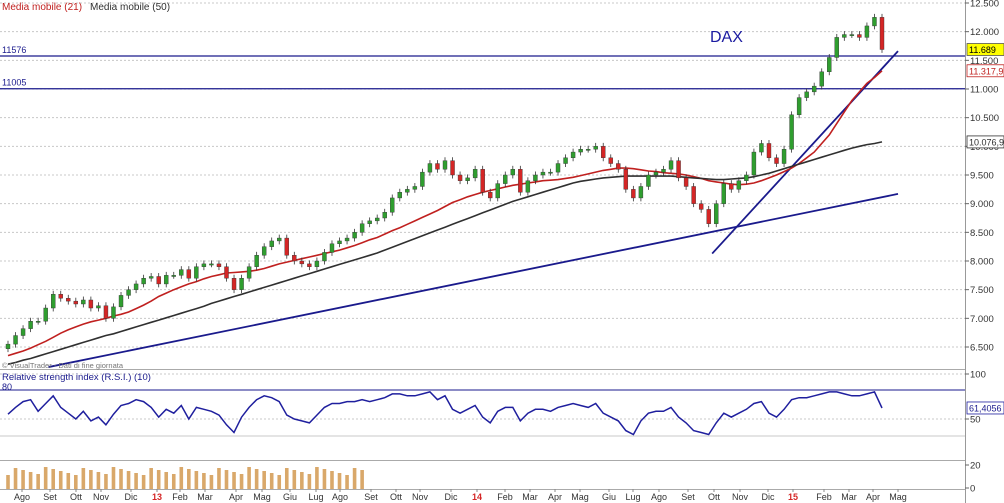 The image size is (1004, 503). I want to click on price-tick-label: 11.000, so click(984, 90).